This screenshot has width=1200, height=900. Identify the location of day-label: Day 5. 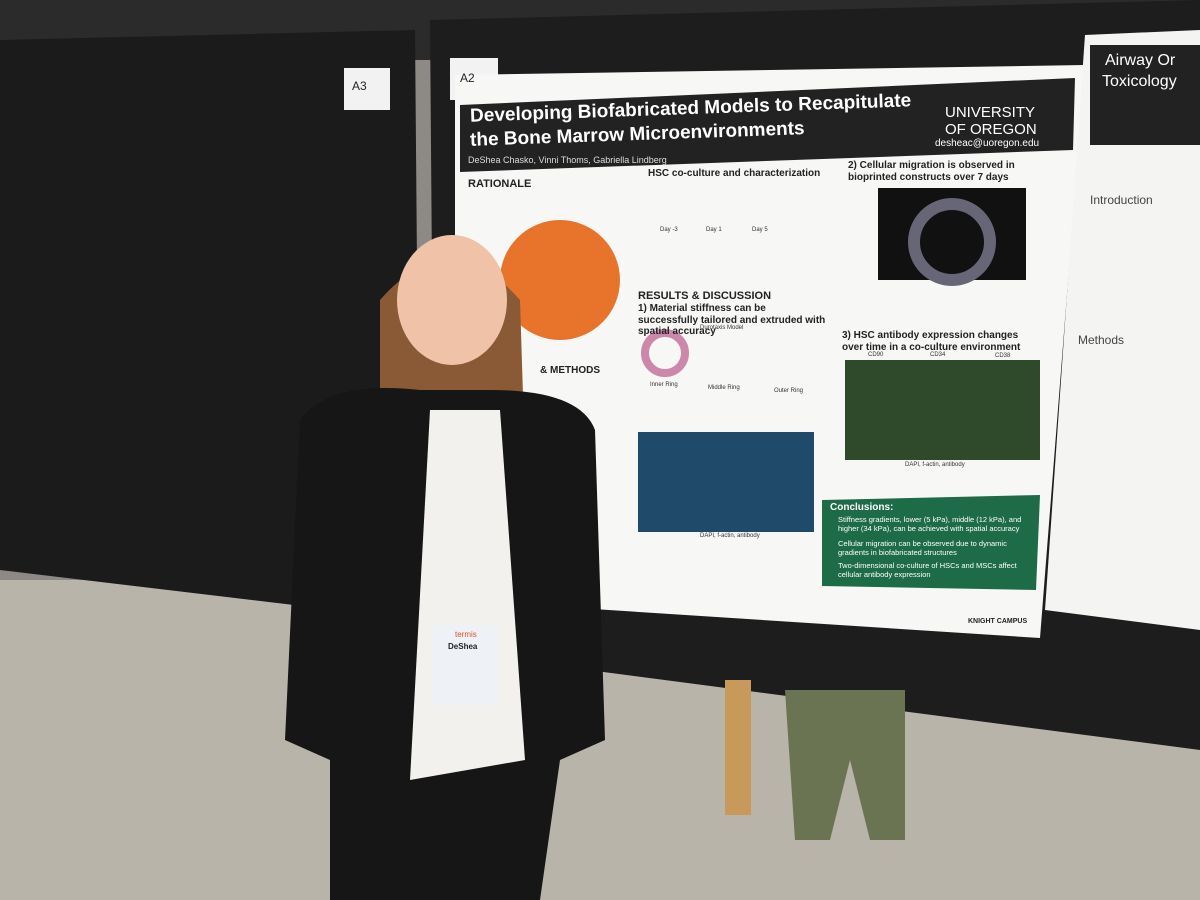
(760, 230).